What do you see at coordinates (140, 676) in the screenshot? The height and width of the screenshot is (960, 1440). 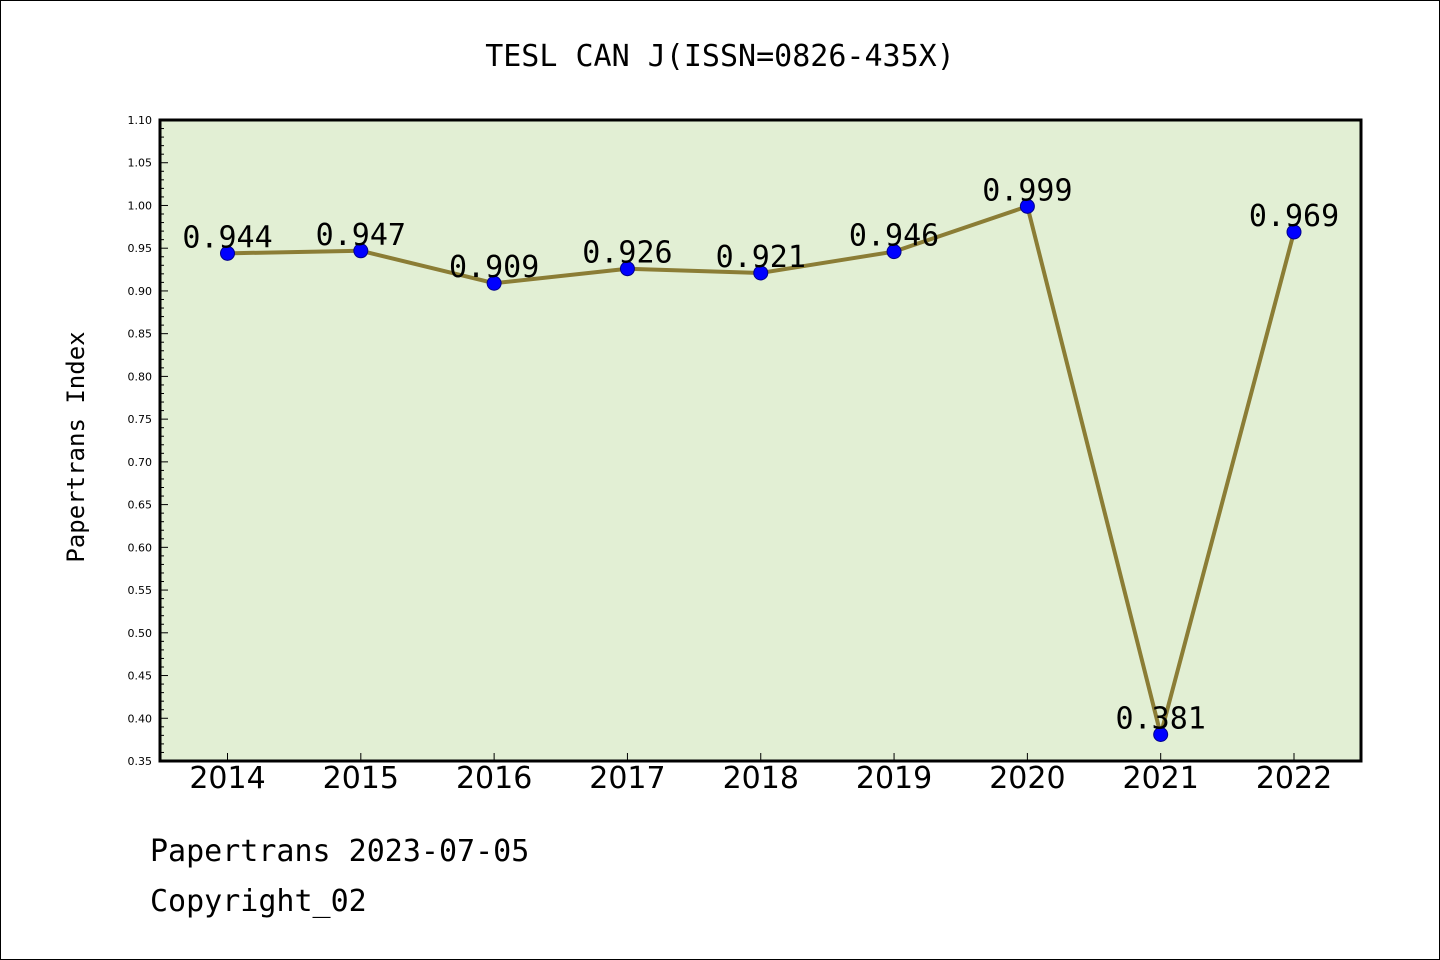 I see `y-tick-label: 0.45` at bounding box center [140, 676].